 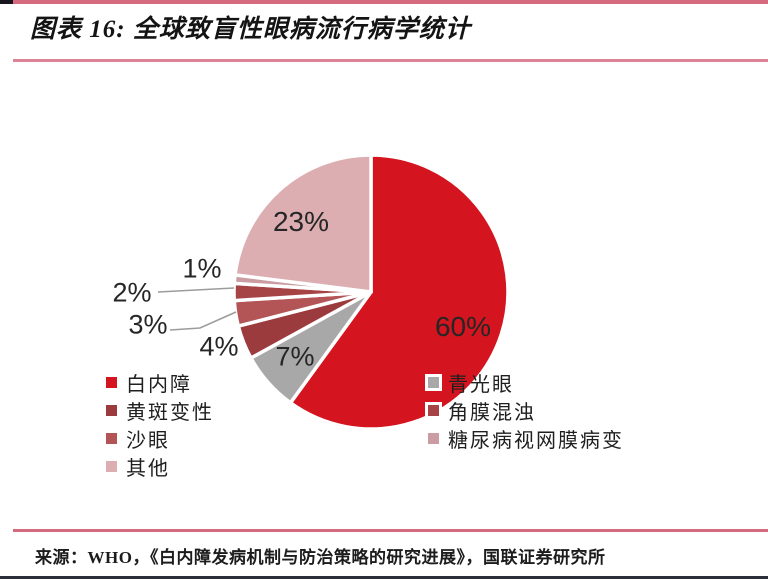 I want to click on legend-swatch-cataract, so click(x=111, y=382).